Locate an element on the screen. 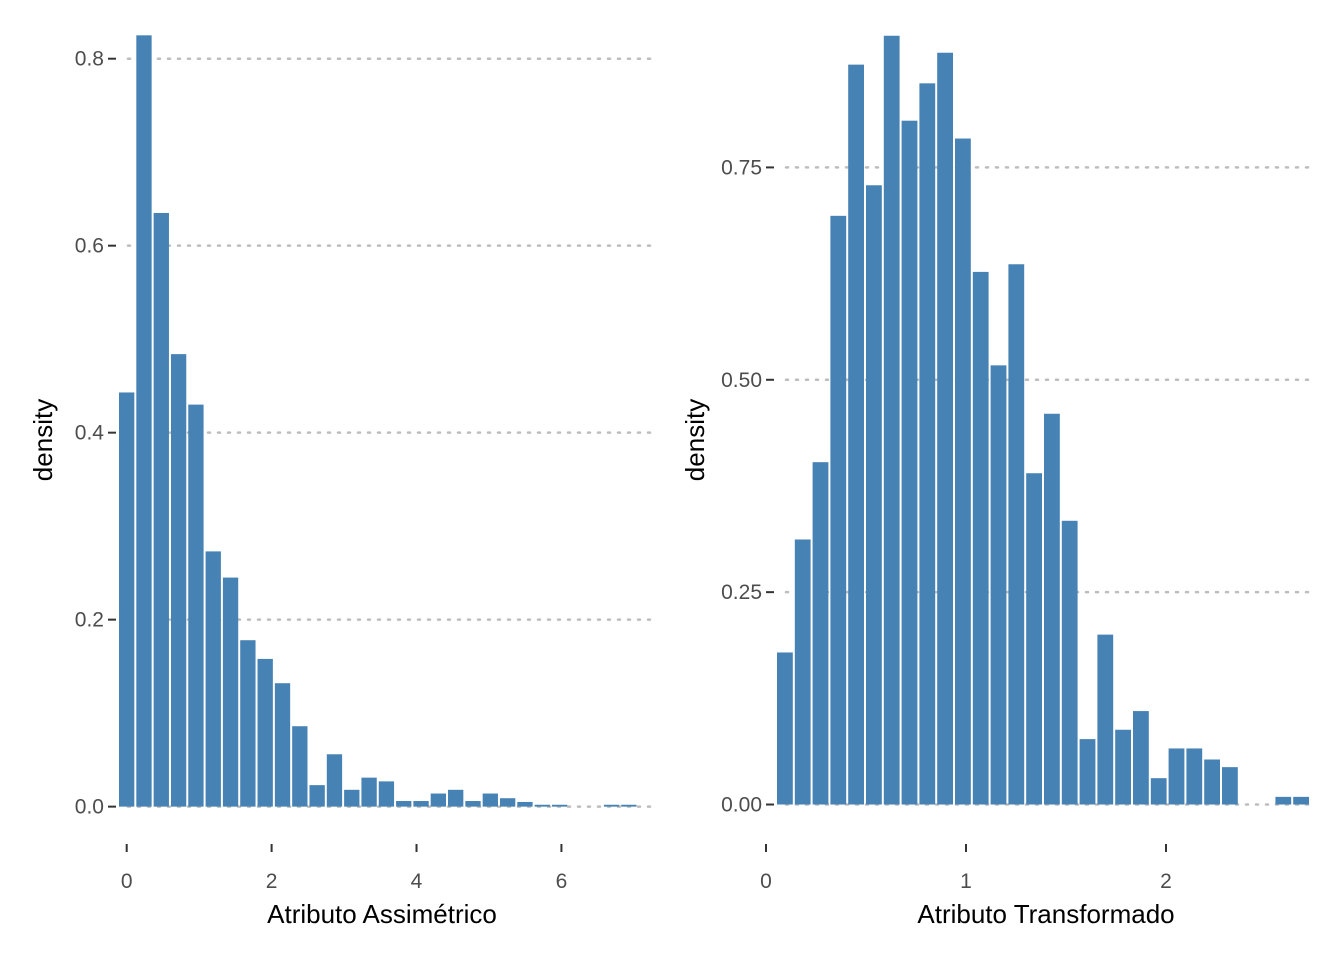 The width and height of the screenshot is (1344, 960). right-chart-x-axis-title: Atributo Transformado is located at coordinates (1045, 914).